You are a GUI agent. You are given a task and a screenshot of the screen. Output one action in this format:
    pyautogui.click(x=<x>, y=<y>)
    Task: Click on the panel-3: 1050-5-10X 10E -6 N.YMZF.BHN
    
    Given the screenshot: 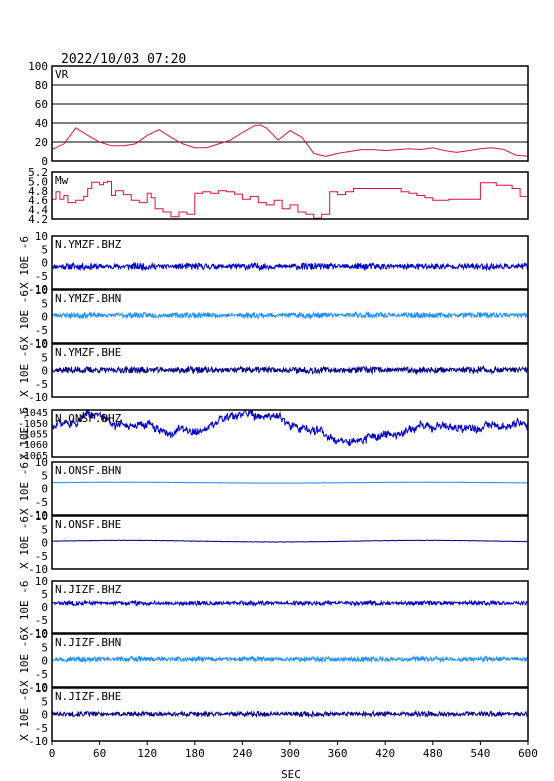 What is the action you would take?
    pyautogui.click(x=273, y=317)
    